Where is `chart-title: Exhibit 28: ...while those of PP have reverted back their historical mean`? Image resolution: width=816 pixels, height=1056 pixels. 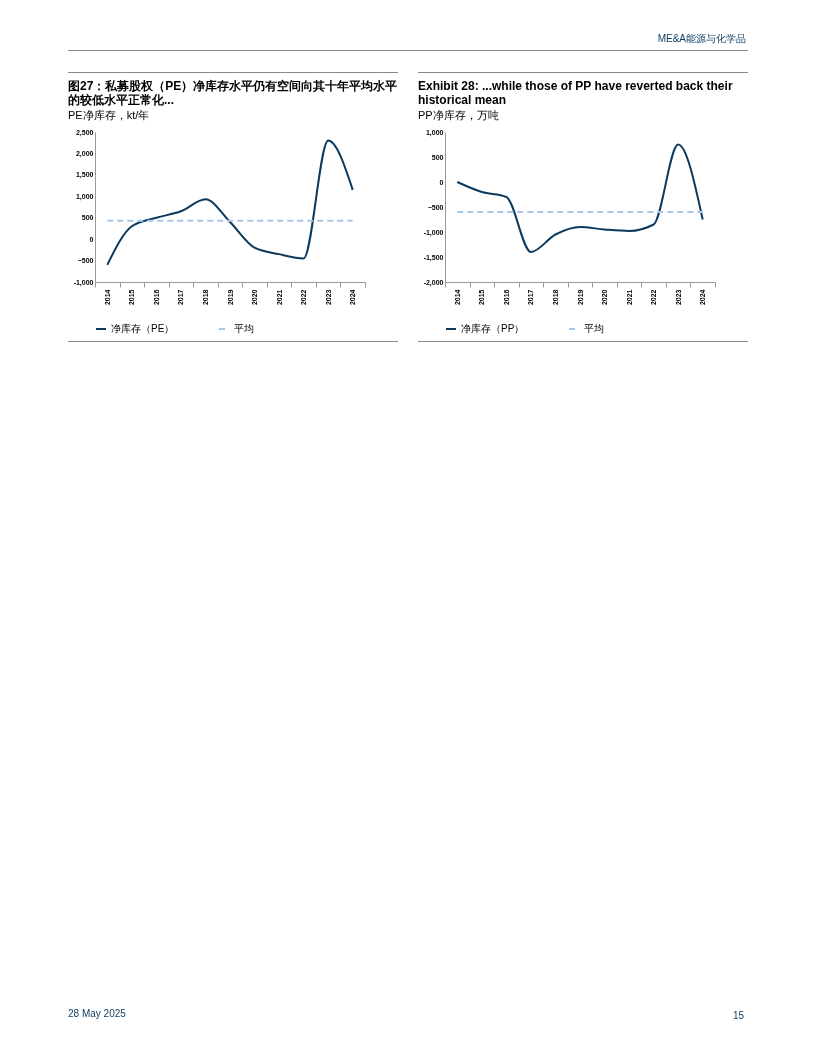
chart-title: Exhibit 28: ...while those of PP have reverted back their historical mean is located at coordinates (576, 93).